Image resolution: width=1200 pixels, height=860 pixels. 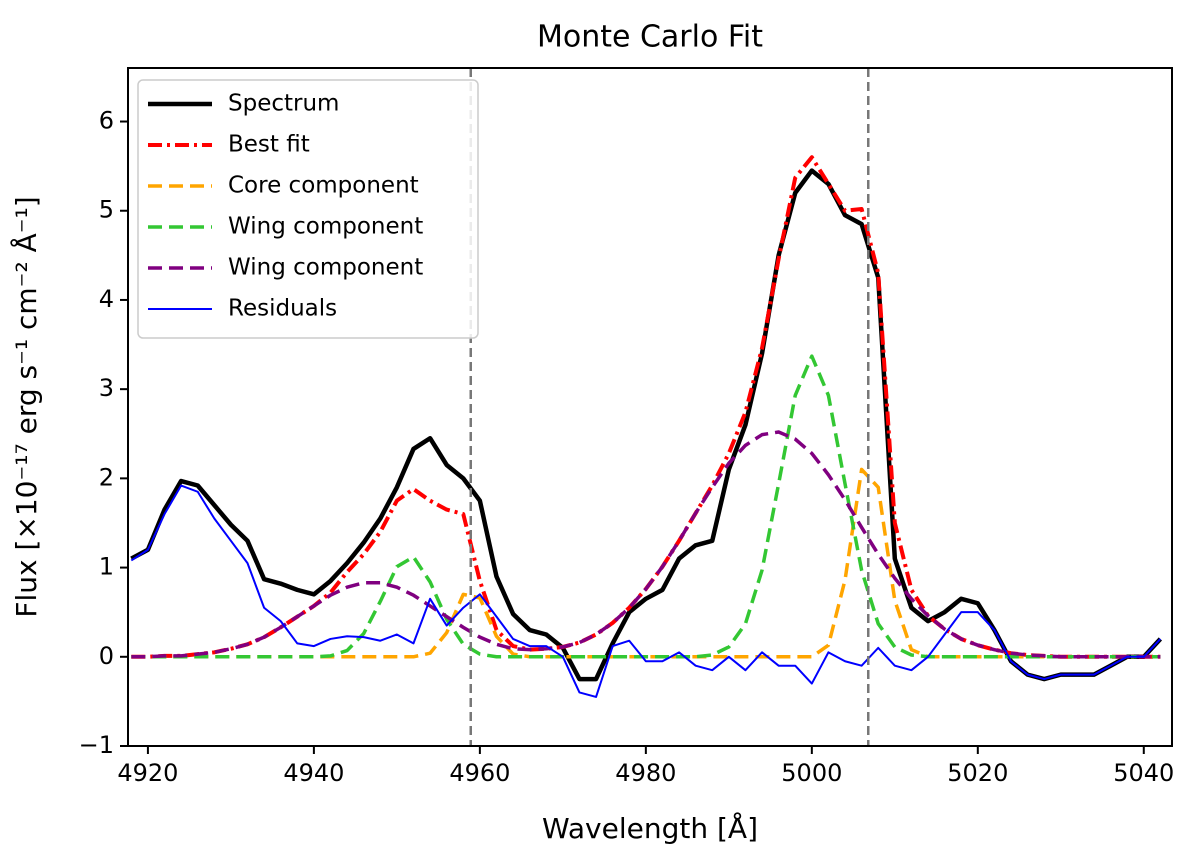 I want to click on chart-title: Monte Carlo Fit, so click(x=650, y=37).